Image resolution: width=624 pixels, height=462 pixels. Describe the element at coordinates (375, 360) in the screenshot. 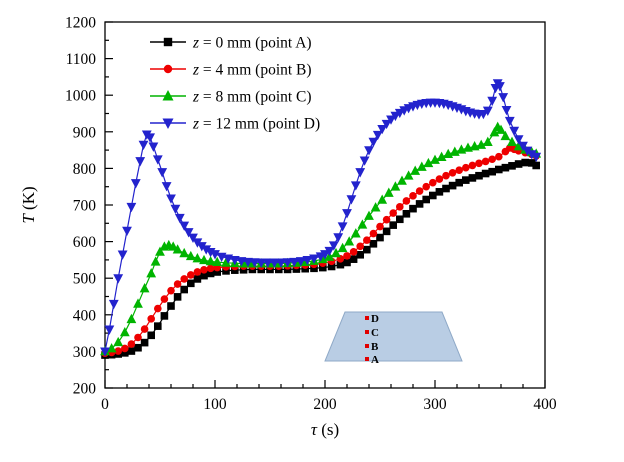

I see `measure-point-label: A` at that location.